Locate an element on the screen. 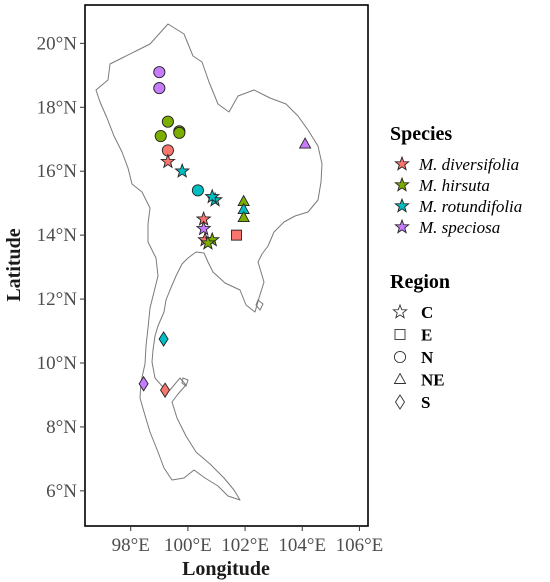 The height and width of the screenshot is (582, 550). x-tick-label: 102°E is located at coordinates (245, 545).